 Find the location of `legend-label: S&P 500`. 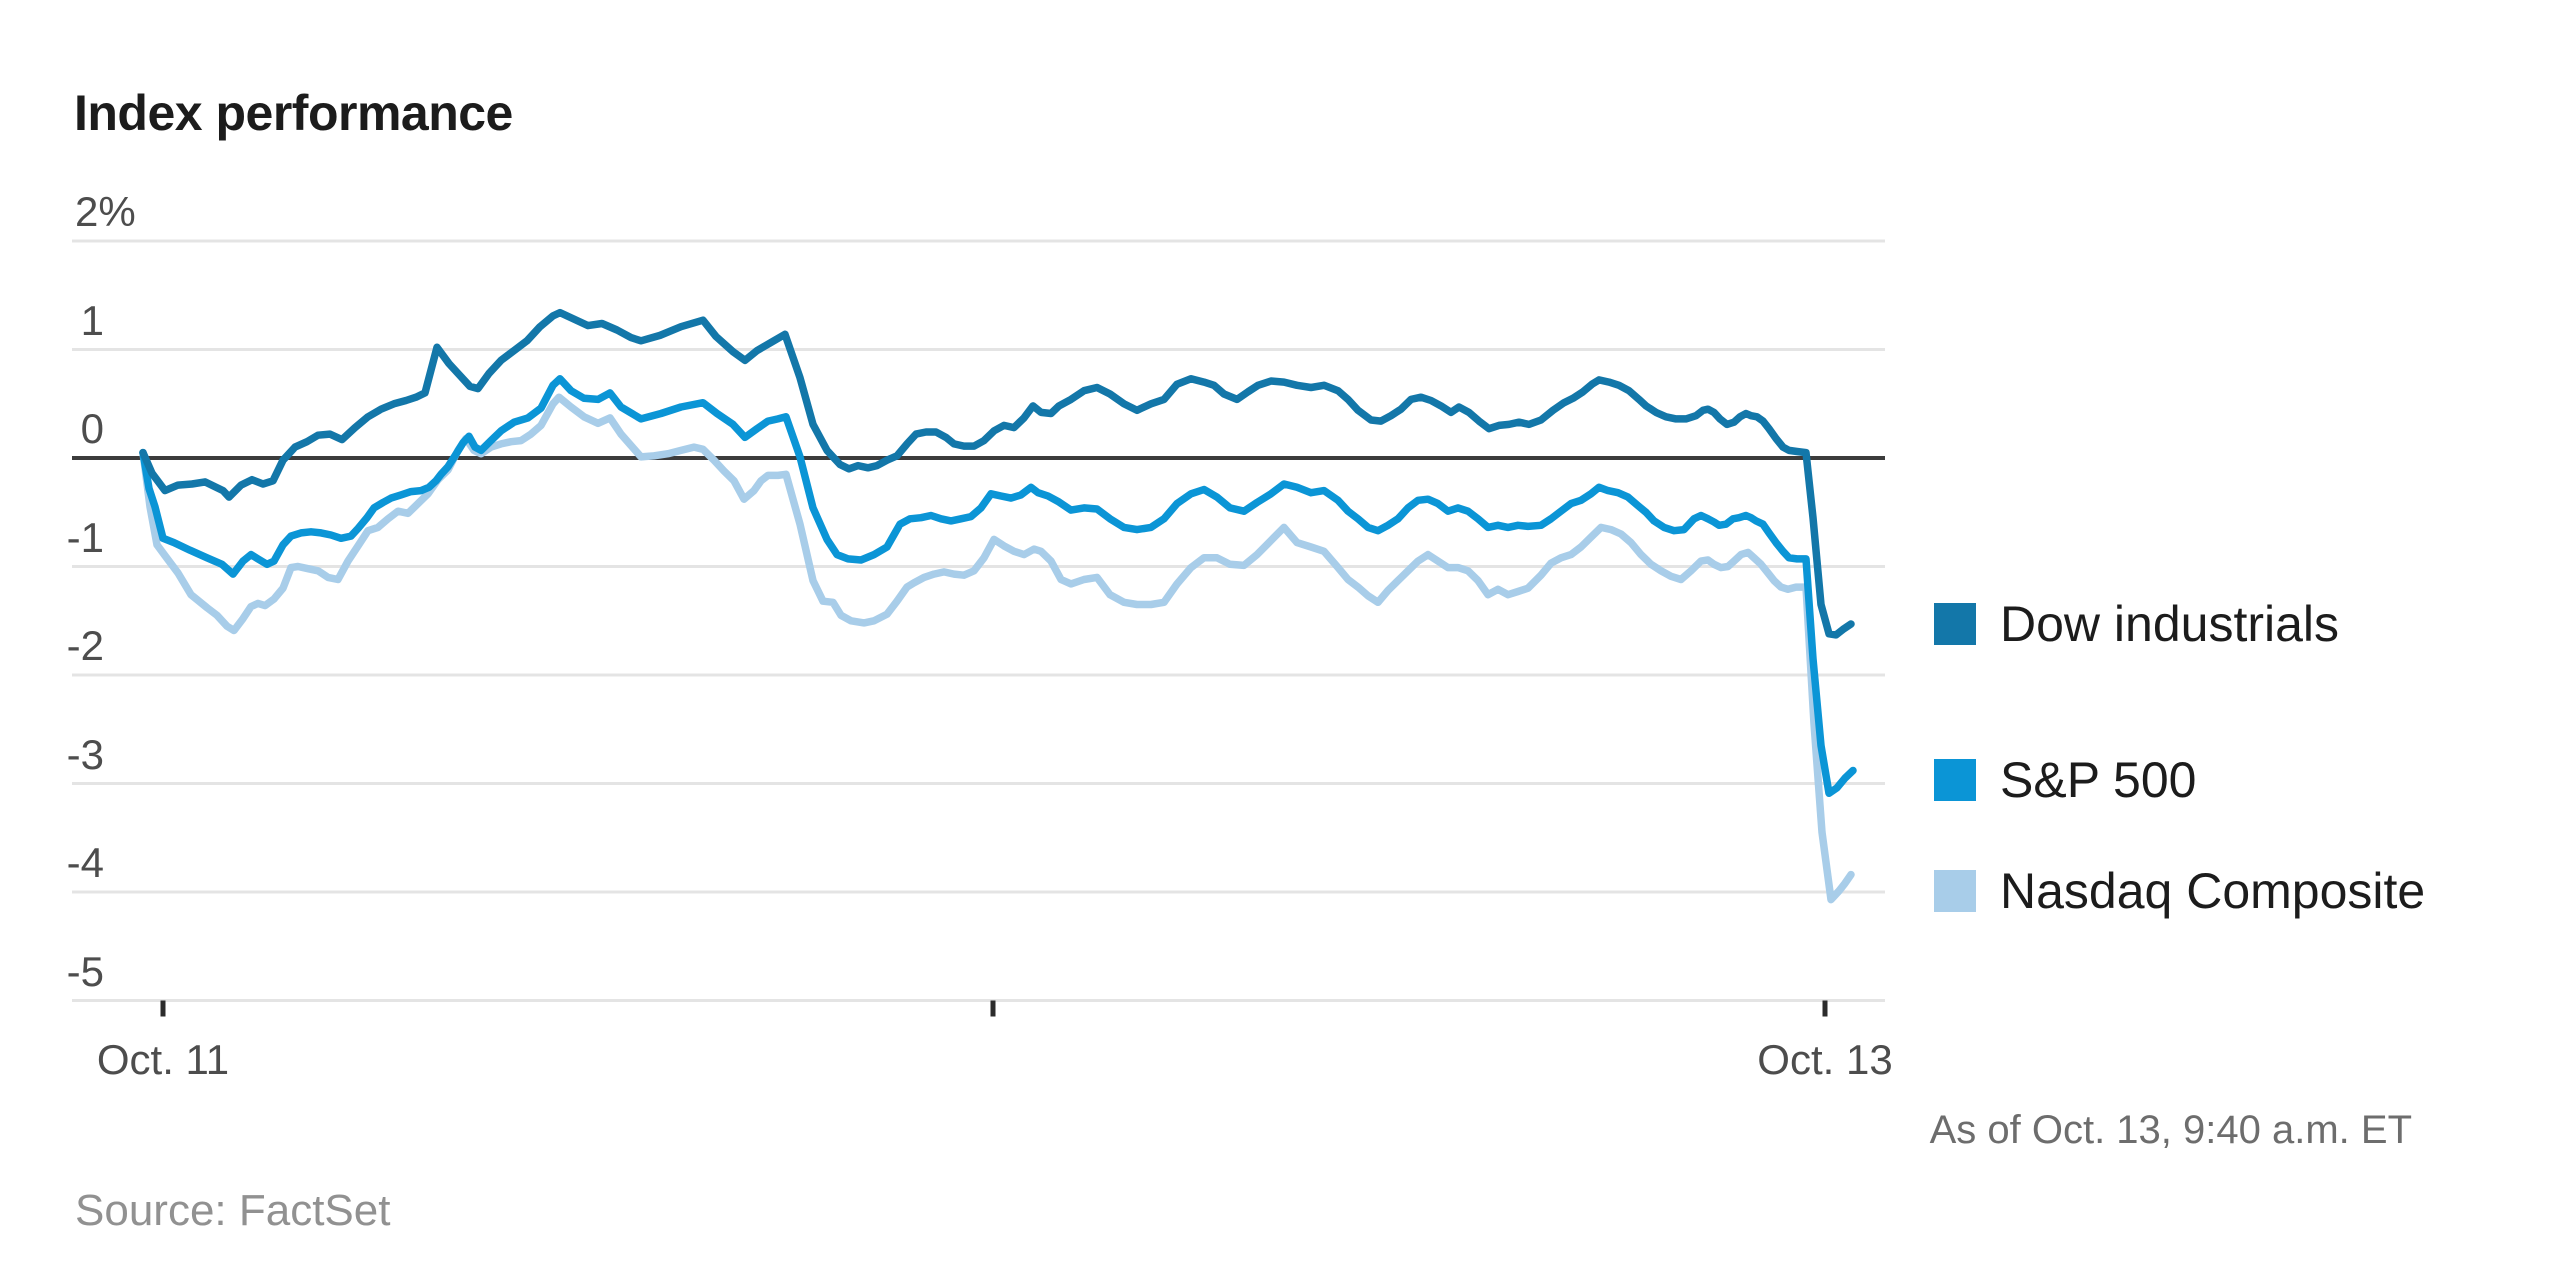

legend-label: S&P 500 is located at coordinates (2098, 780).